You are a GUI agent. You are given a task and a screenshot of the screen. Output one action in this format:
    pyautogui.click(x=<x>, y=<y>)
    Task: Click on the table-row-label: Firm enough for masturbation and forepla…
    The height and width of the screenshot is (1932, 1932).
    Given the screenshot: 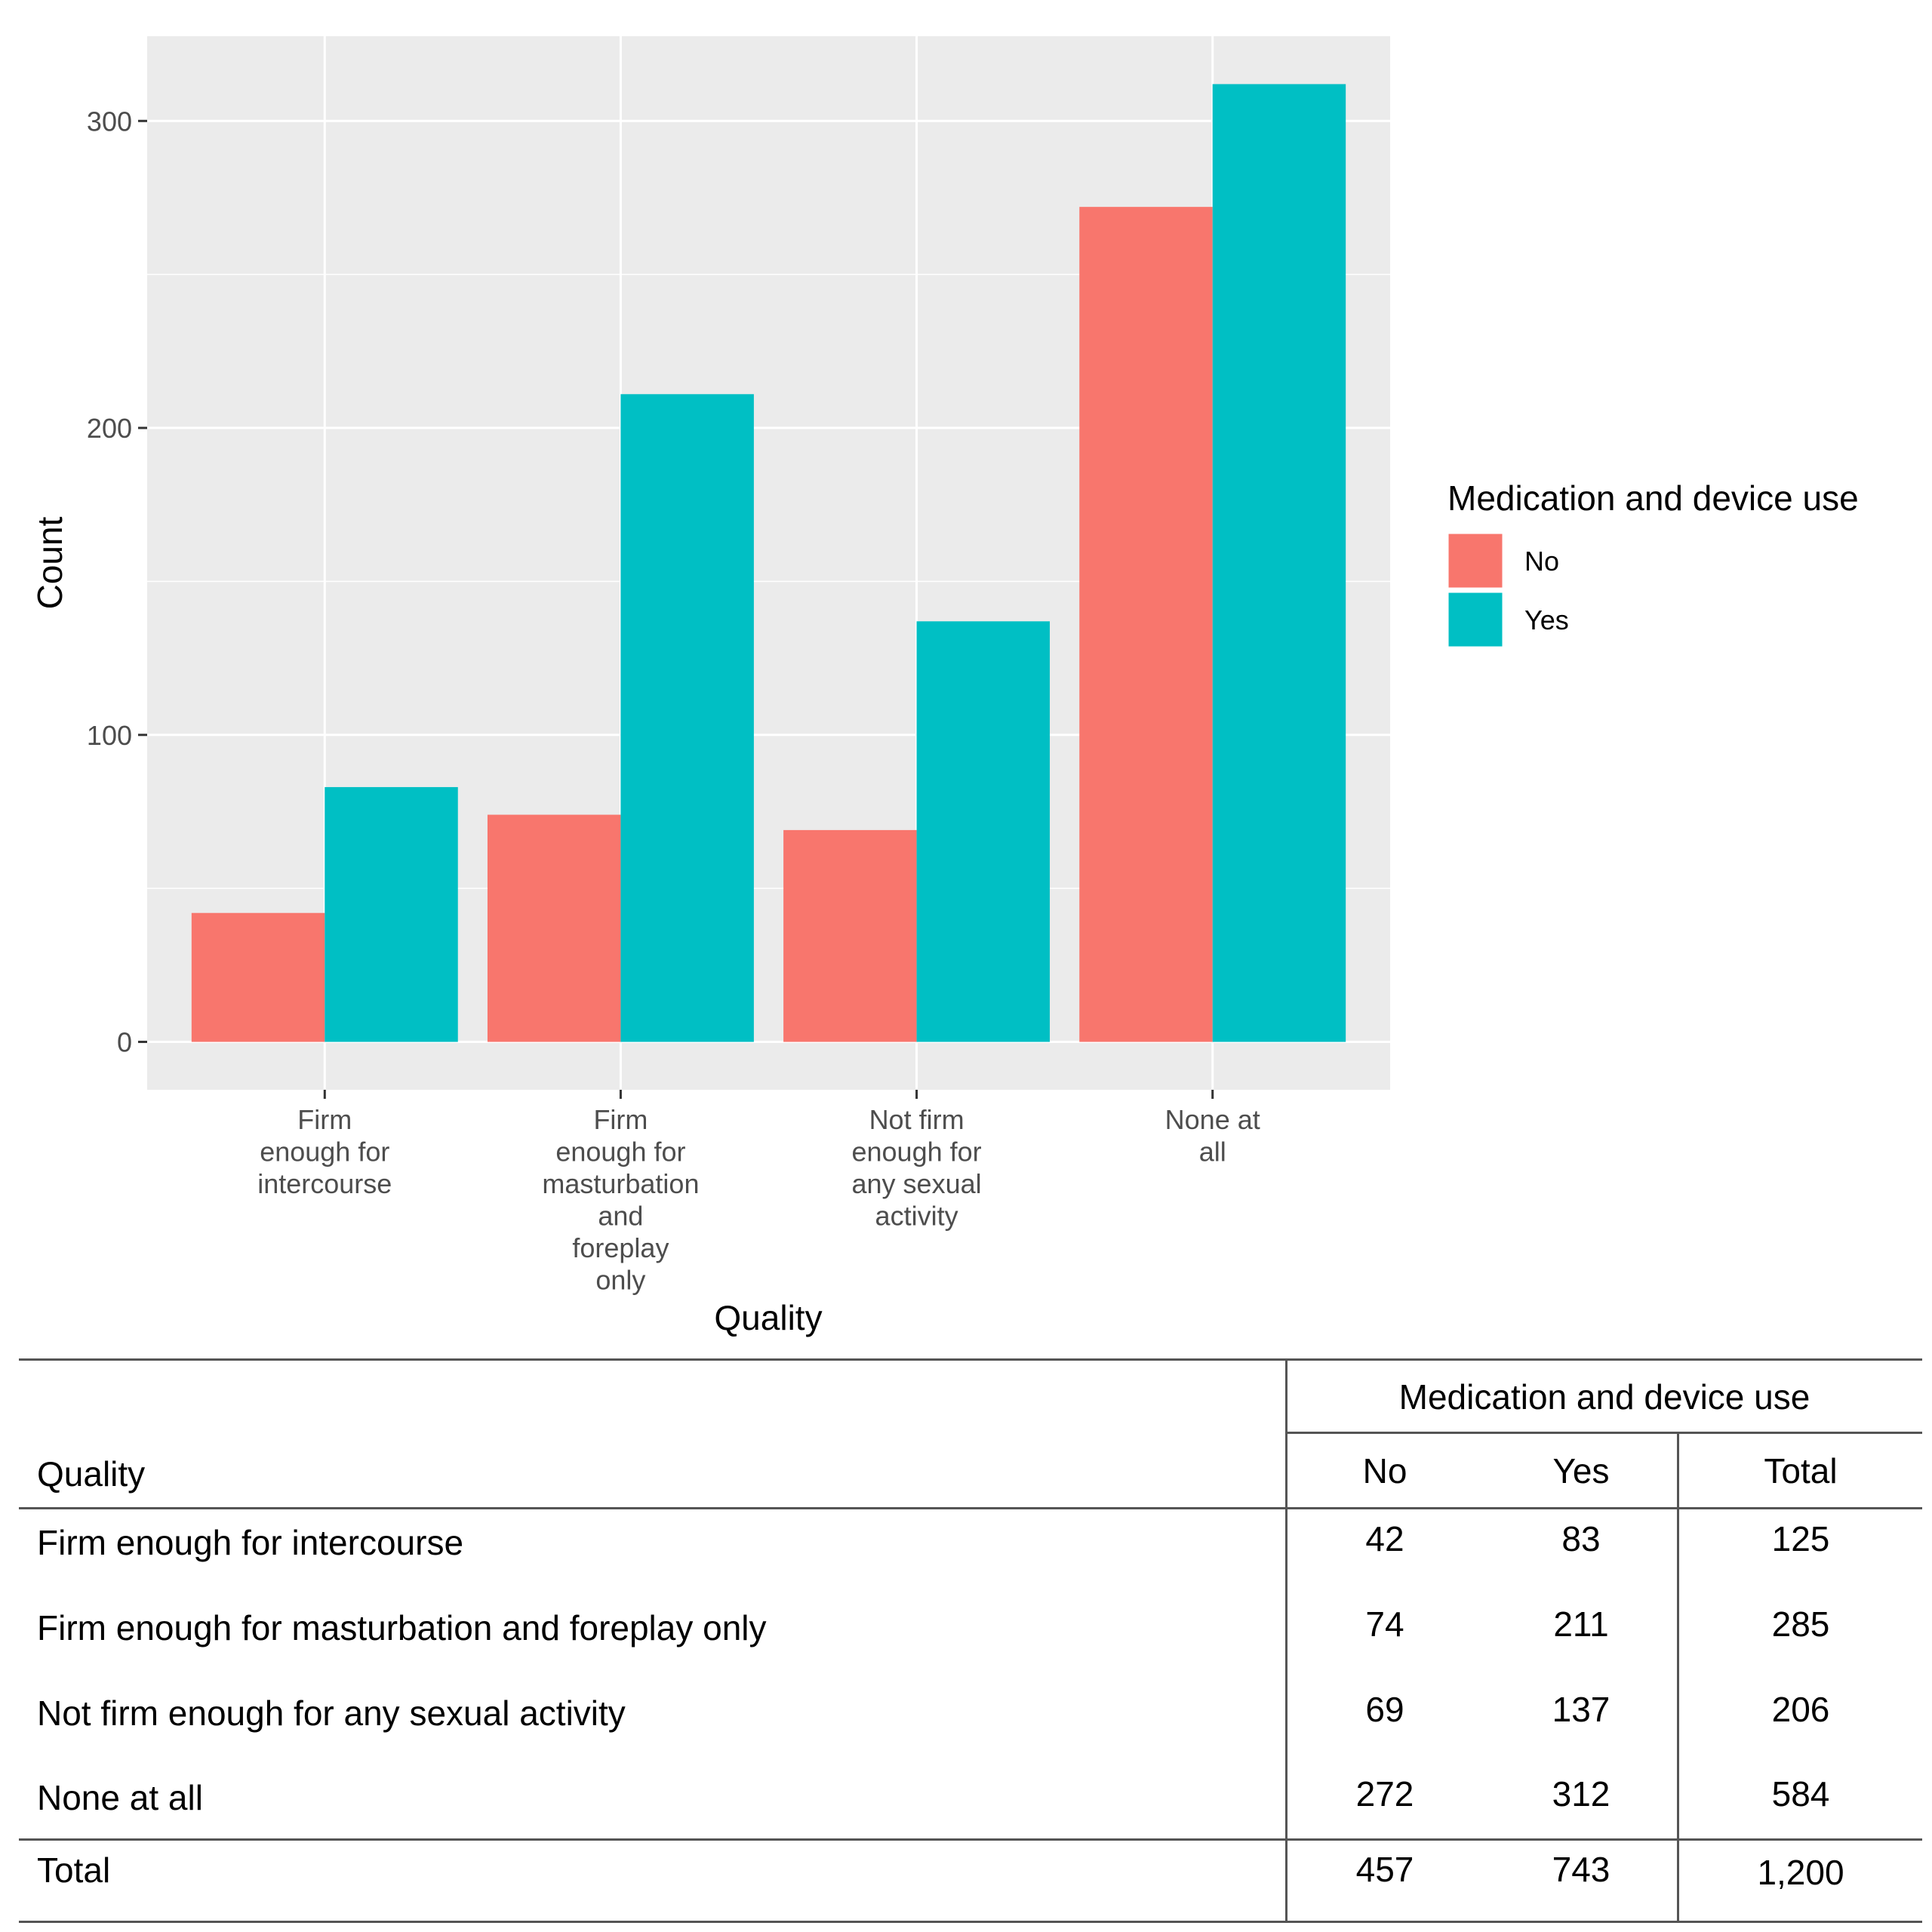 What is the action you would take?
    pyautogui.click(x=402, y=1627)
    